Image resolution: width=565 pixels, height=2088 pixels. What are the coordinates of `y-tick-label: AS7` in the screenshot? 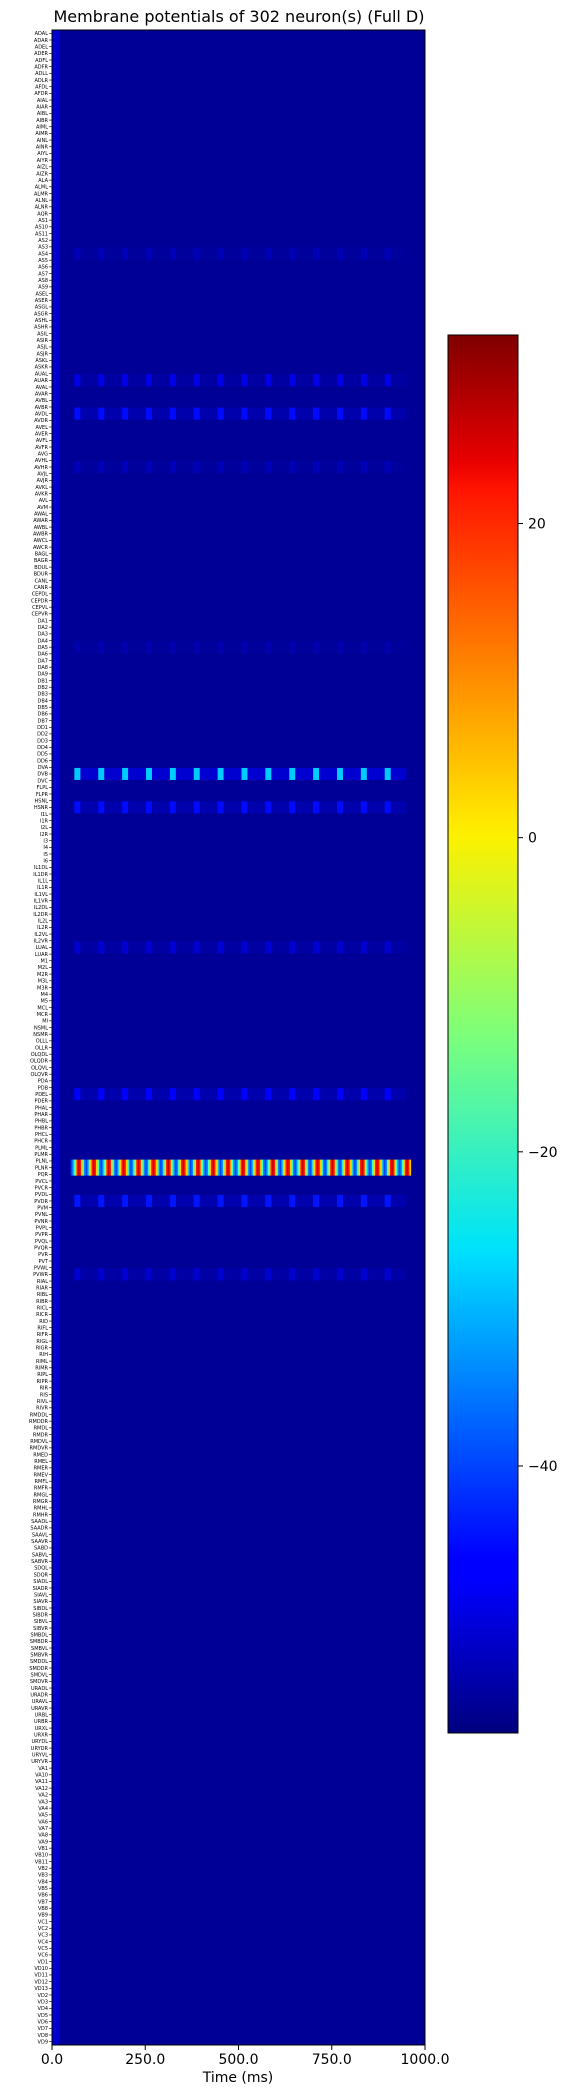 It's located at (43, 274).